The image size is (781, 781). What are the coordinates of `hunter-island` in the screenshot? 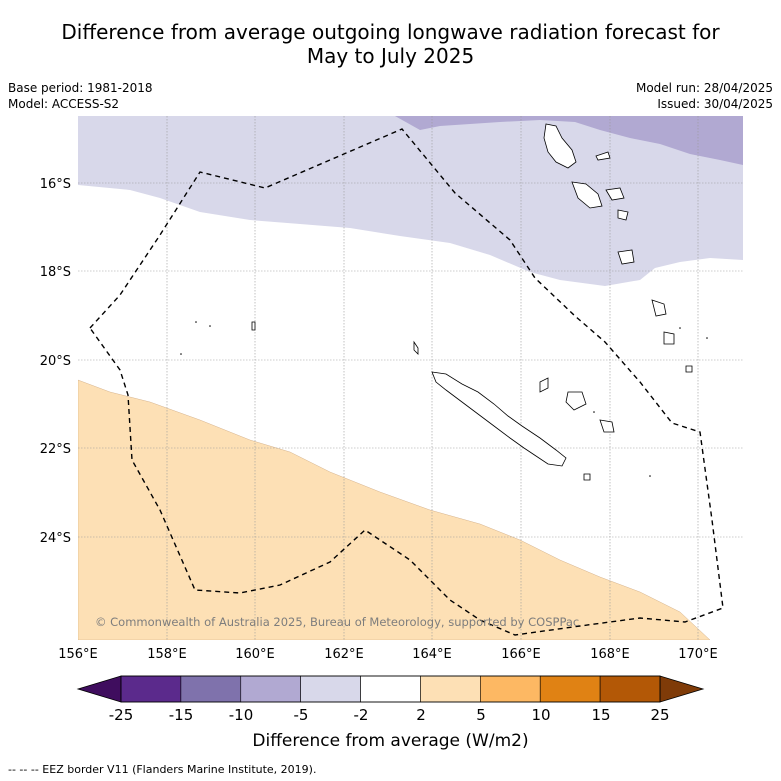 It's located at (669, 338).